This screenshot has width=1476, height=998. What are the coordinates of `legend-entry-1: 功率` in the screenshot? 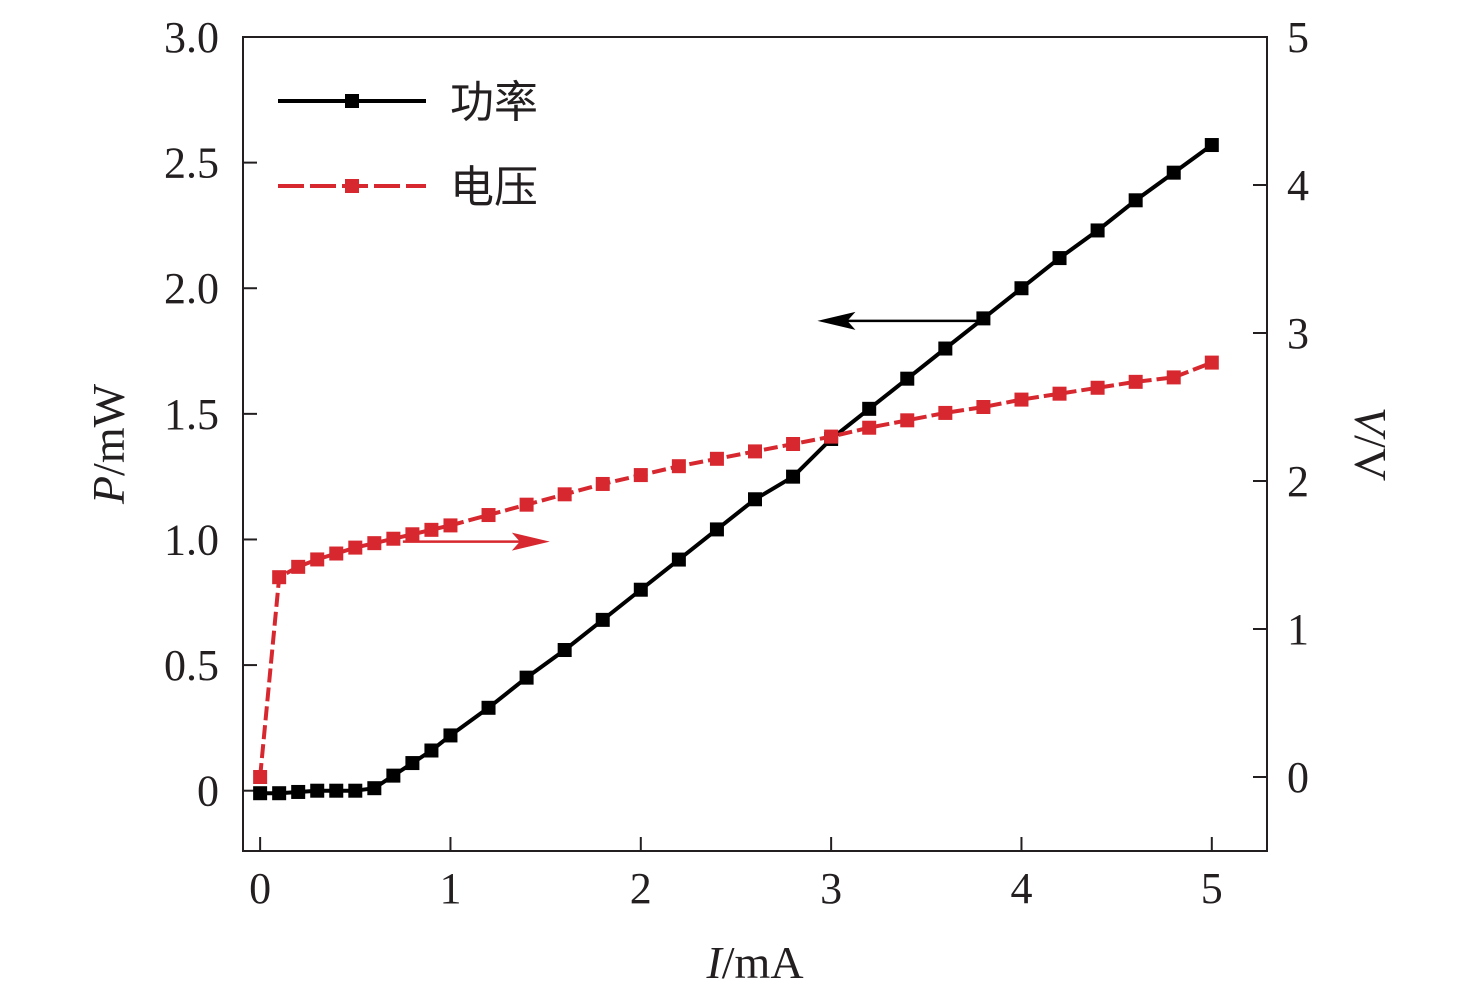 It's located at (408, 102).